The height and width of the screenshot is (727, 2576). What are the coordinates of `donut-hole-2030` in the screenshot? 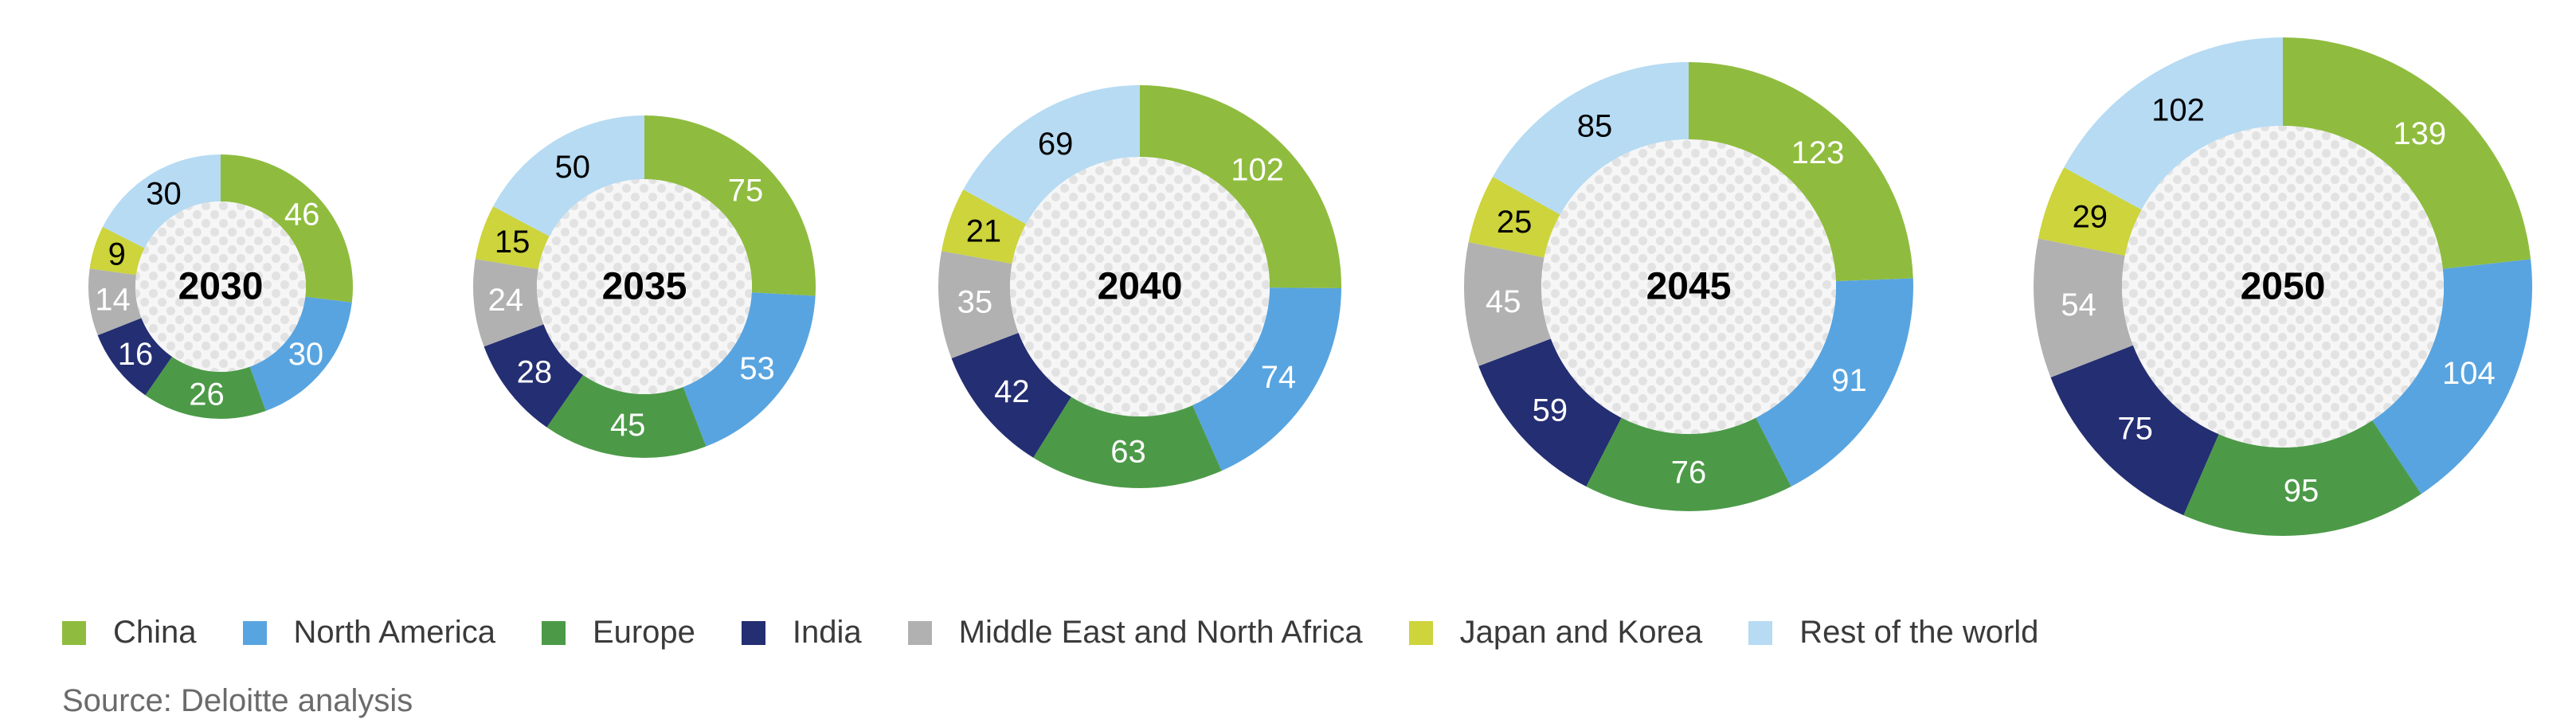 It's located at (220, 287).